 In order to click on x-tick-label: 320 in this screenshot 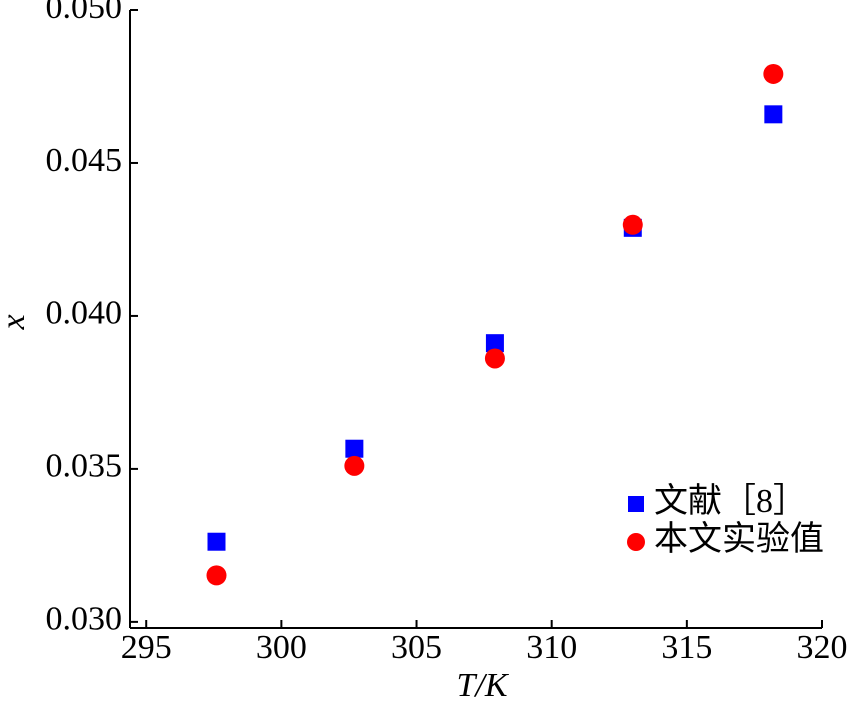, I will do `click(822, 647)`.